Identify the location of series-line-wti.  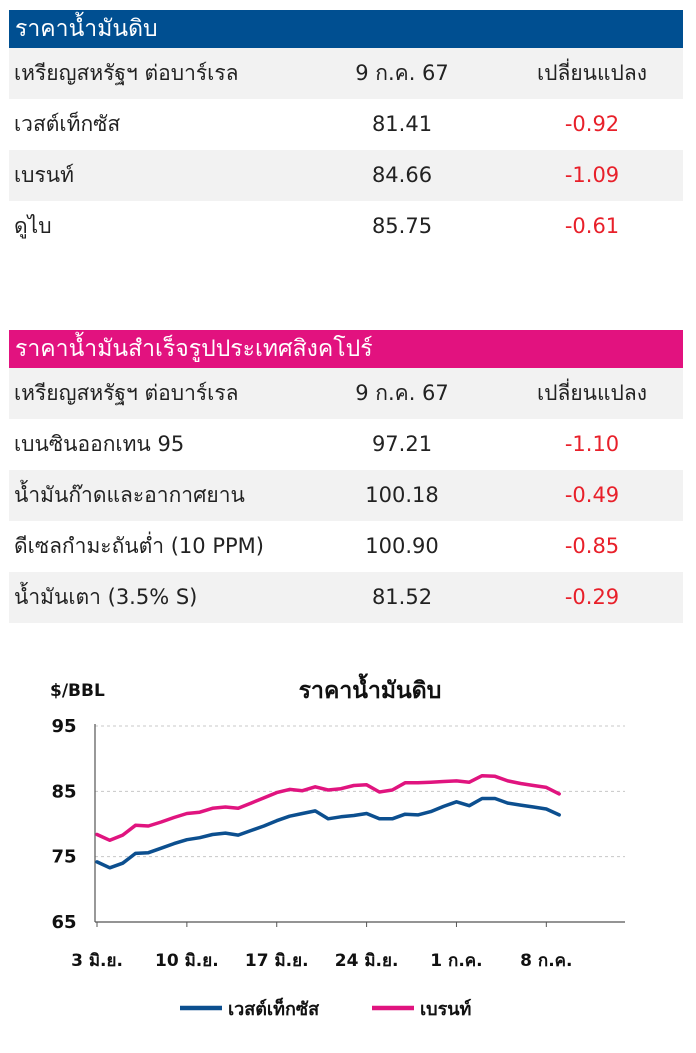
(328, 833).